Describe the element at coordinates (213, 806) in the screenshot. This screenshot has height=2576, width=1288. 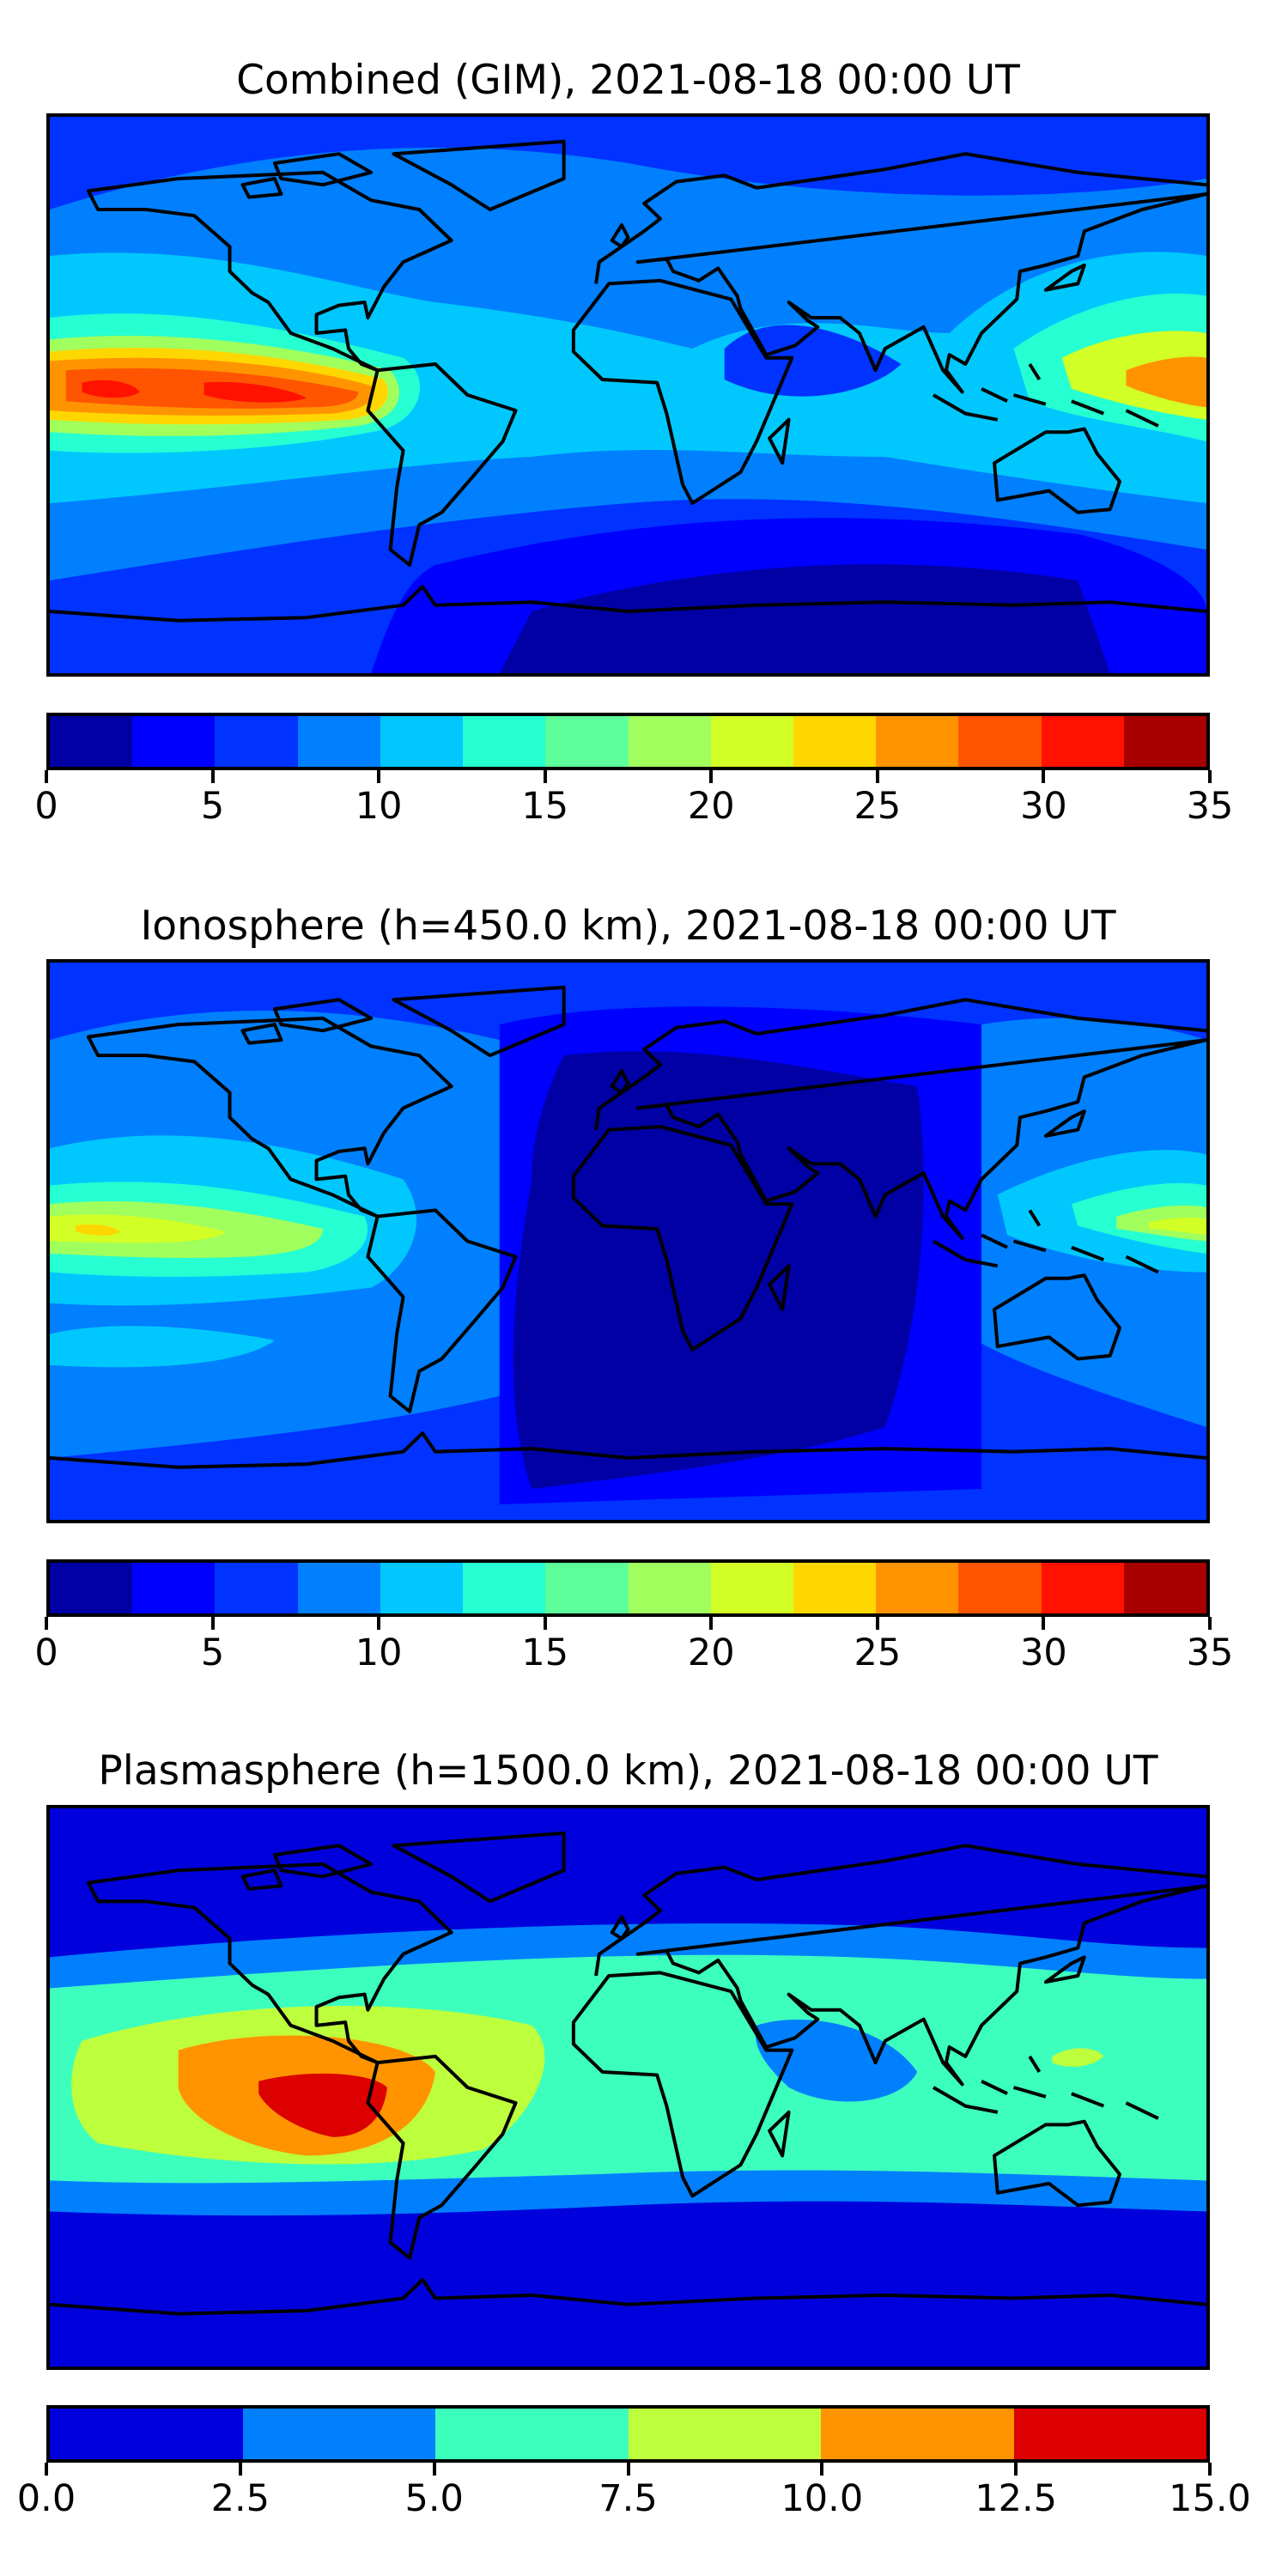
I see `colorbar-tick-label: 5` at that location.